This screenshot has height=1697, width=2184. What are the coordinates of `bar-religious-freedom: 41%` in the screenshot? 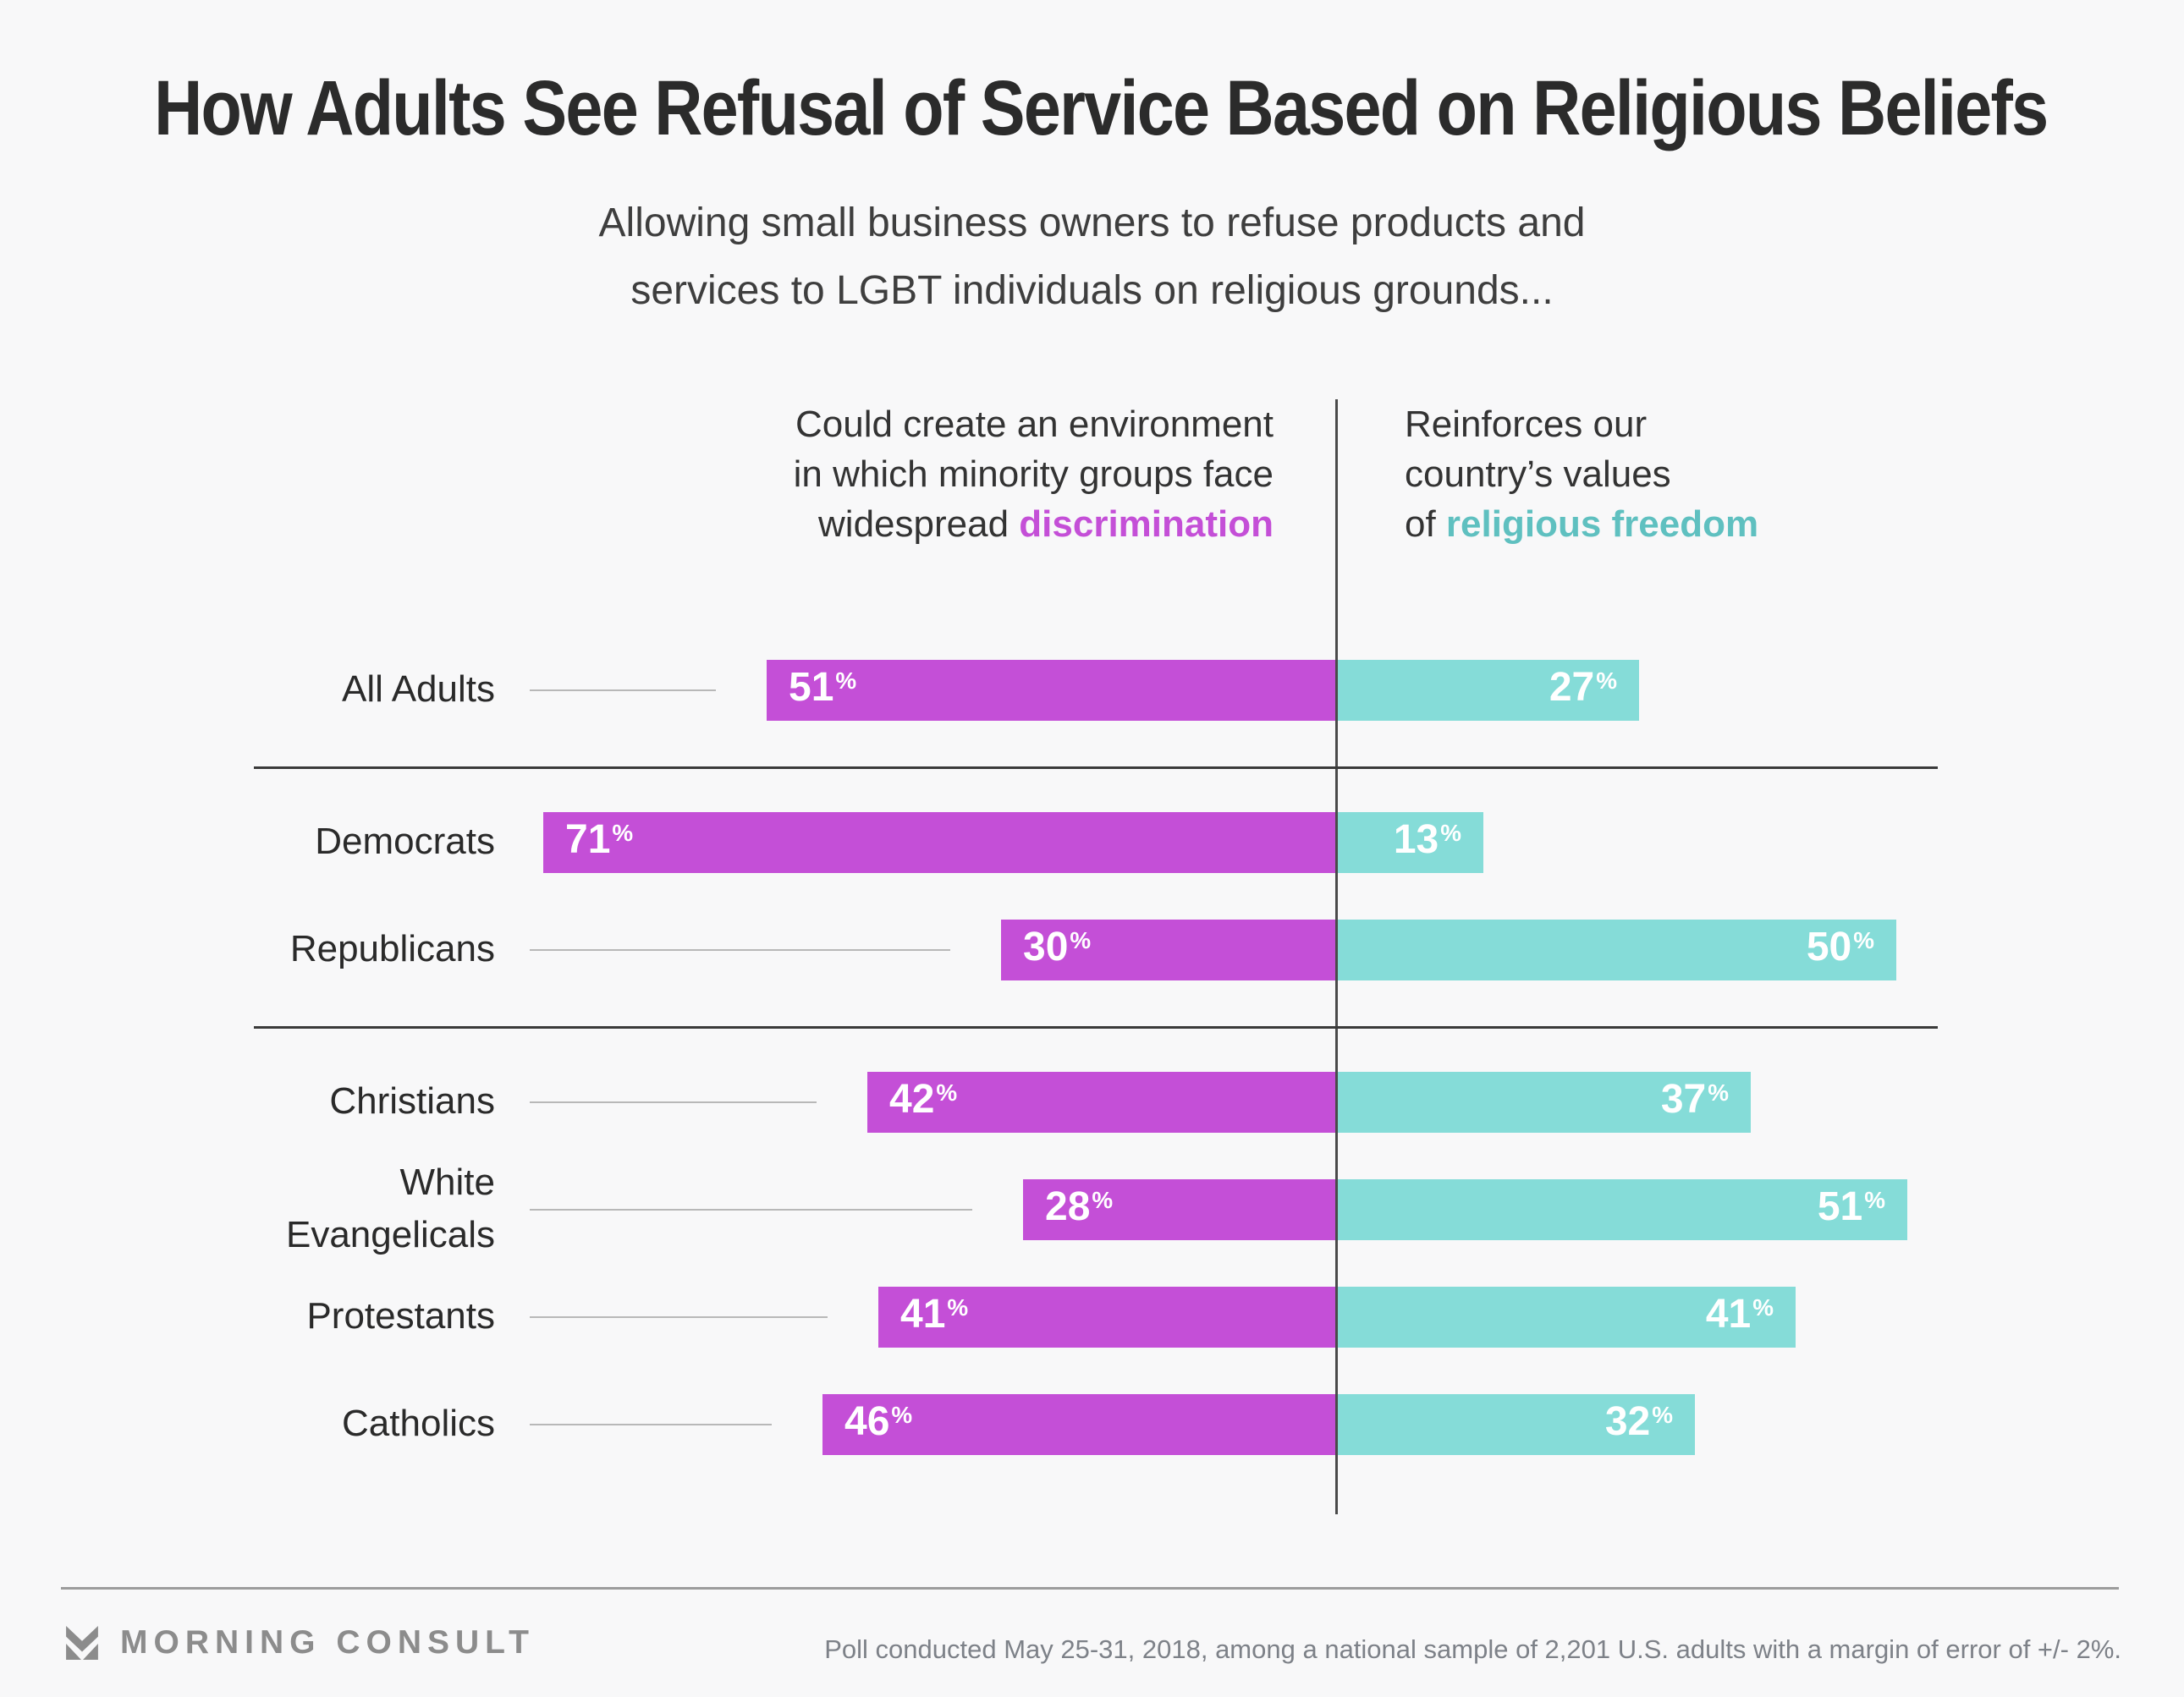 It's located at (1567, 1317).